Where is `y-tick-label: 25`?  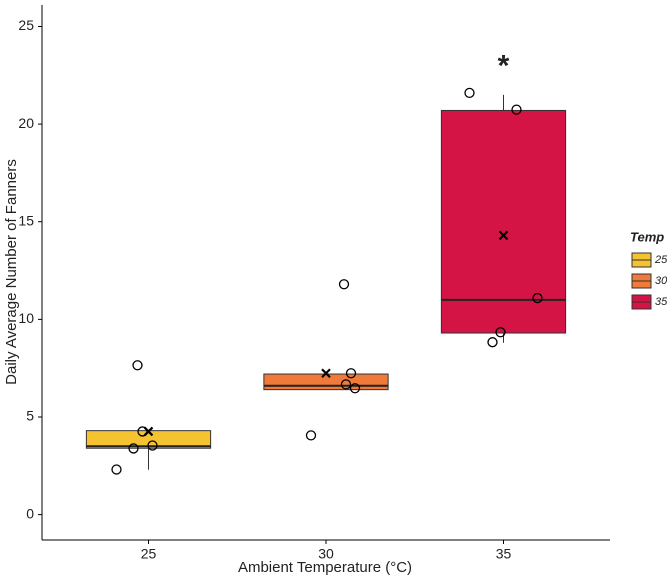
y-tick-label: 25 is located at coordinates (26, 25).